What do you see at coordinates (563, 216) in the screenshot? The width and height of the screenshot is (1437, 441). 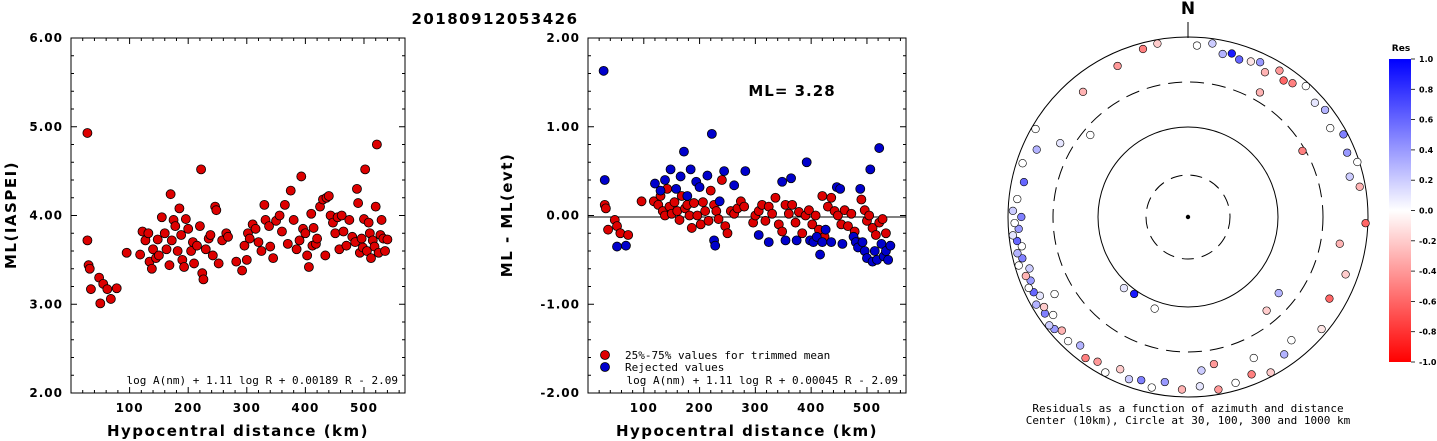 I see `y-tick-label: 0.00` at bounding box center [563, 216].